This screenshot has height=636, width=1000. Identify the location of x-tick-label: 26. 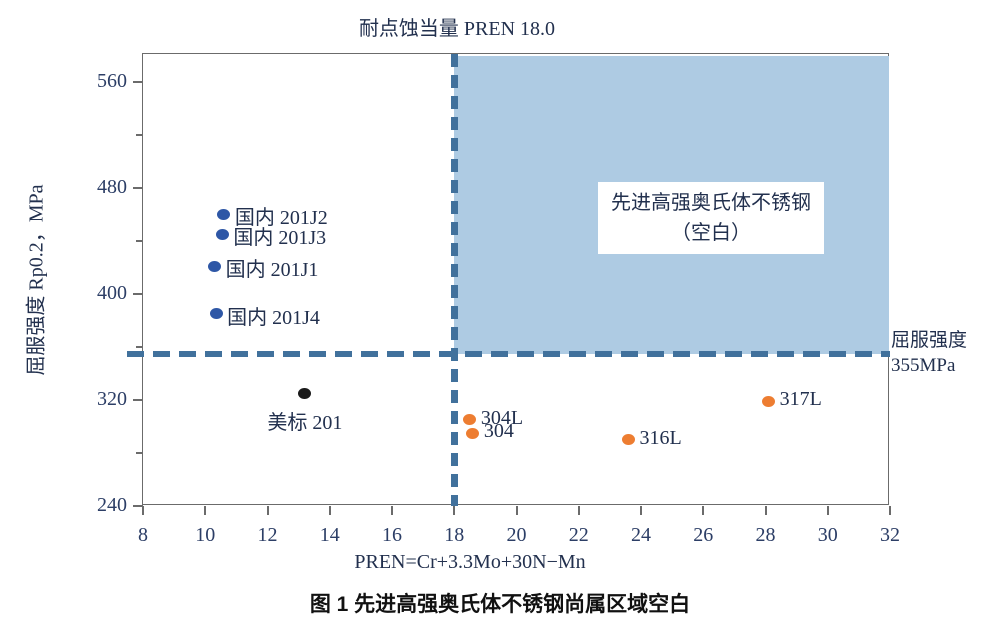
(703, 535).